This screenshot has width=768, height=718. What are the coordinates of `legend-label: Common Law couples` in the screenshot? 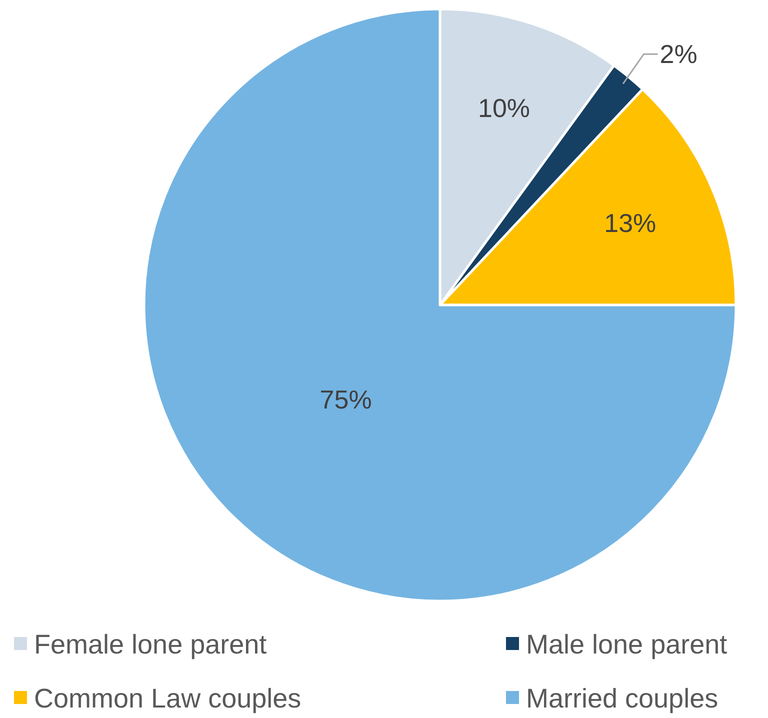 It's located at (168, 698).